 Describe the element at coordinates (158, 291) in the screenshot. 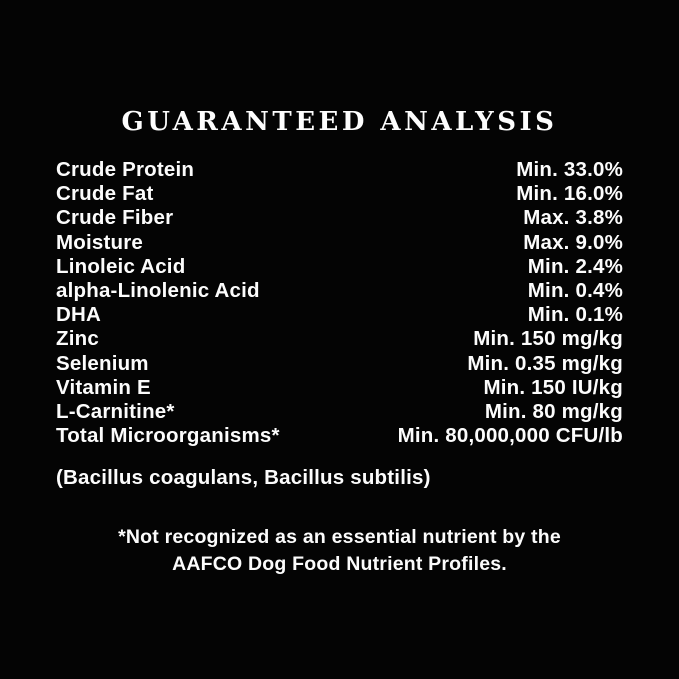

I see `nutrient-name: alpha-Linolenic Acid` at that location.